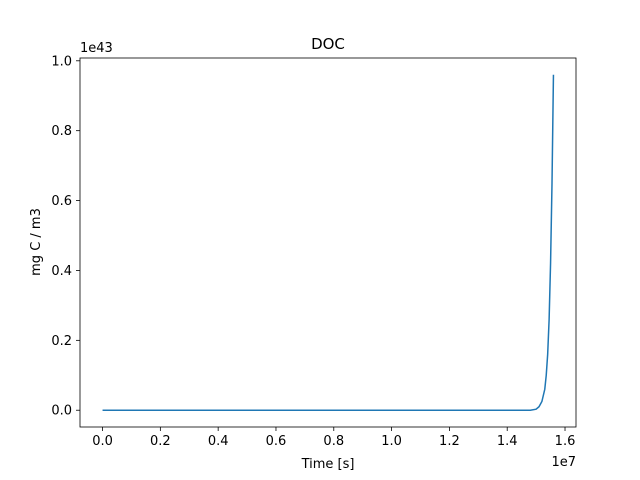  Describe the element at coordinates (36, 242) in the screenshot. I see `y-axis-label: mg C / m3` at that location.